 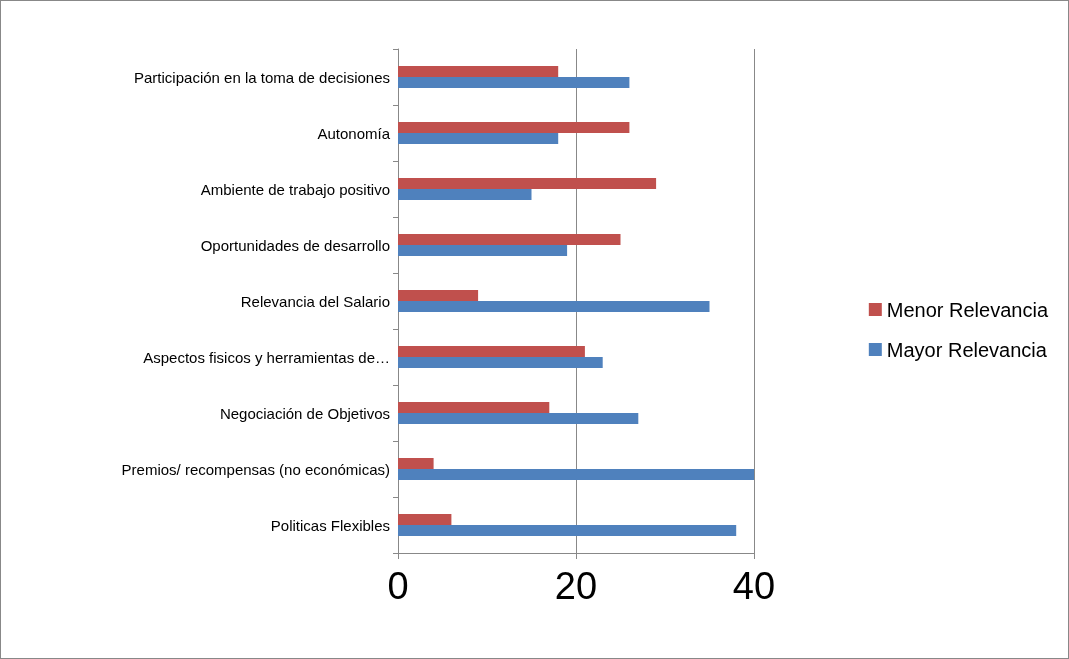 What do you see at coordinates (967, 309) in the screenshot?
I see `legend-label: Menor Relevancia` at bounding box center [967, 309].